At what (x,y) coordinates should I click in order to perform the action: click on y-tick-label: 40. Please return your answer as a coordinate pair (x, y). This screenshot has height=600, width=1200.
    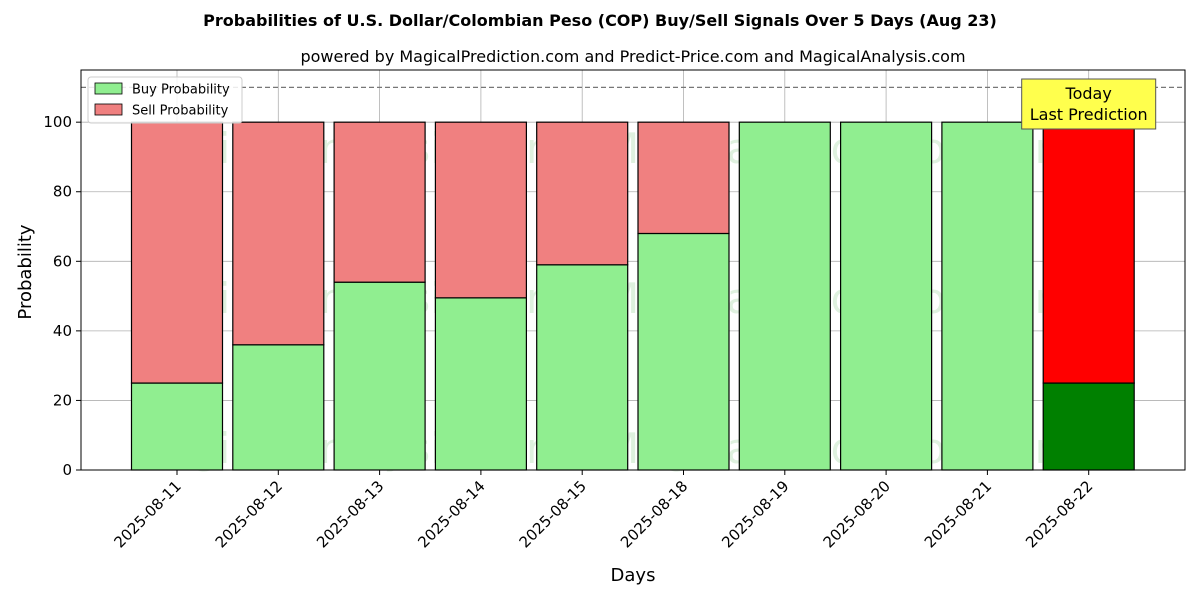
    Looking at the image, I should click on (62, 331).